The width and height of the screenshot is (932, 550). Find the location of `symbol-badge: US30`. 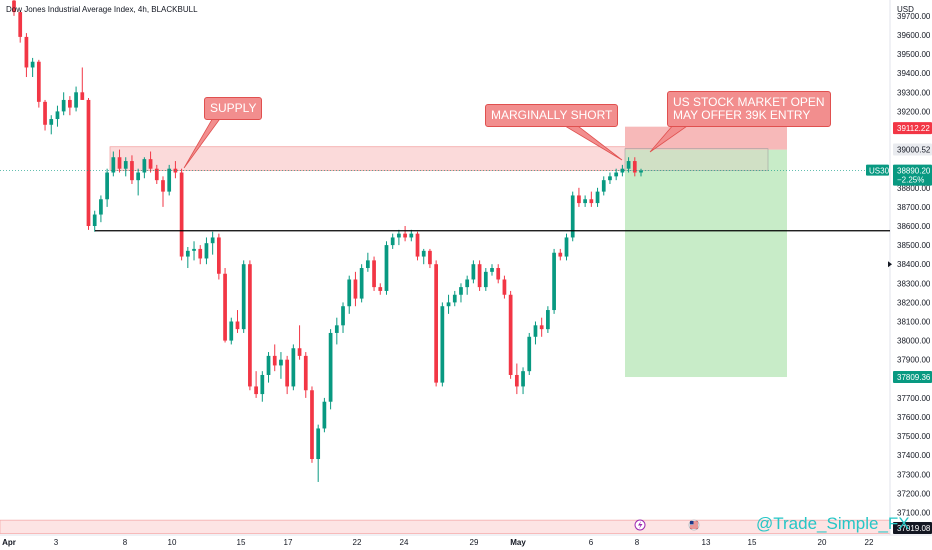

symbol-badge: US30 is located at coordinates (878, 170).